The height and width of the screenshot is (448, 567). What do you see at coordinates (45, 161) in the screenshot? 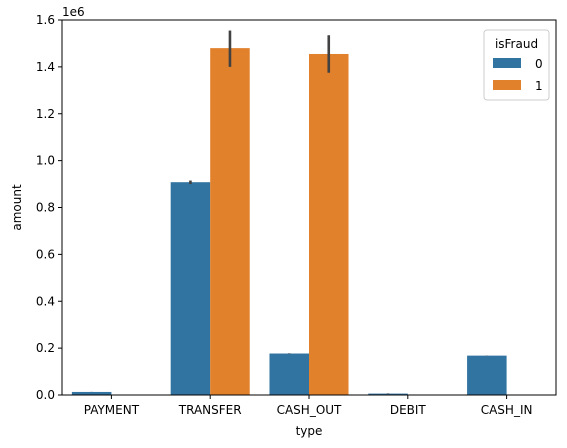
I see `y-tick-label: 1.0` at bounding box center [45, 161].